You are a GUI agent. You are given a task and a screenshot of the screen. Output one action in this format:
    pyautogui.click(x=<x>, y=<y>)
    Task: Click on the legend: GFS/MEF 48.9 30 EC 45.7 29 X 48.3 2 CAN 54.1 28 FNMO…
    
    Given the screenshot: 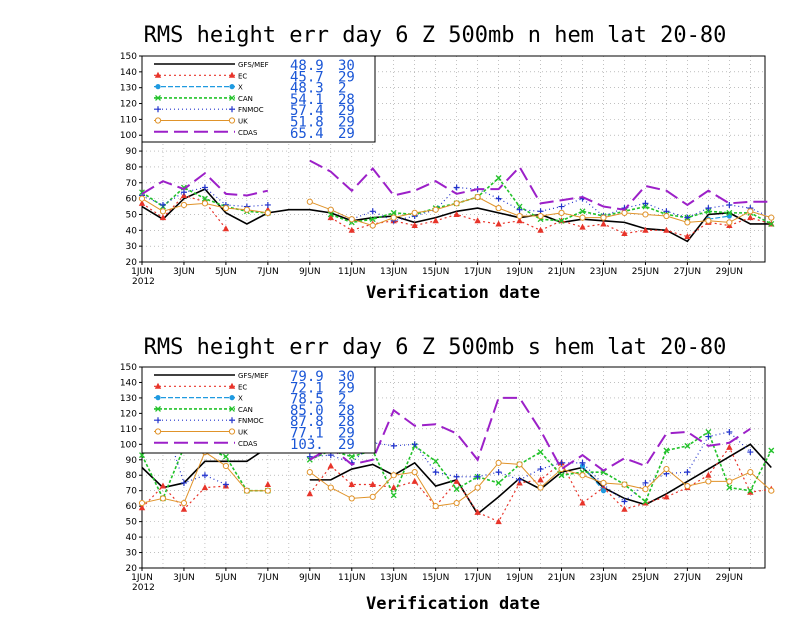 What is the action you would take?
    pyautogui.click(x=258, y=99)
    